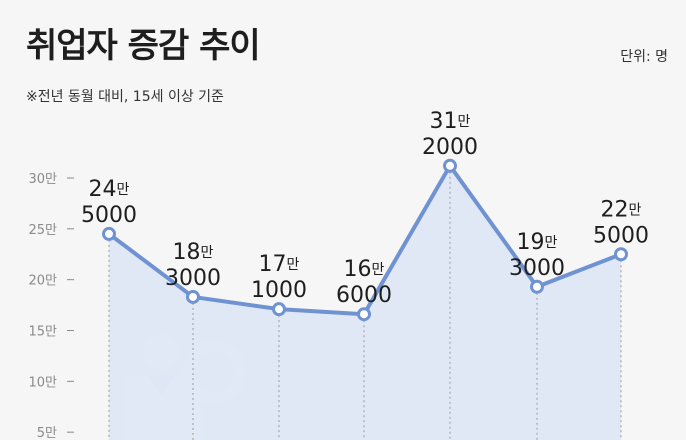  What do you see at coordinates (644, 57) in the screenshot?
I see `unit-label: 단위: 명` at bounding box center [644, 57].